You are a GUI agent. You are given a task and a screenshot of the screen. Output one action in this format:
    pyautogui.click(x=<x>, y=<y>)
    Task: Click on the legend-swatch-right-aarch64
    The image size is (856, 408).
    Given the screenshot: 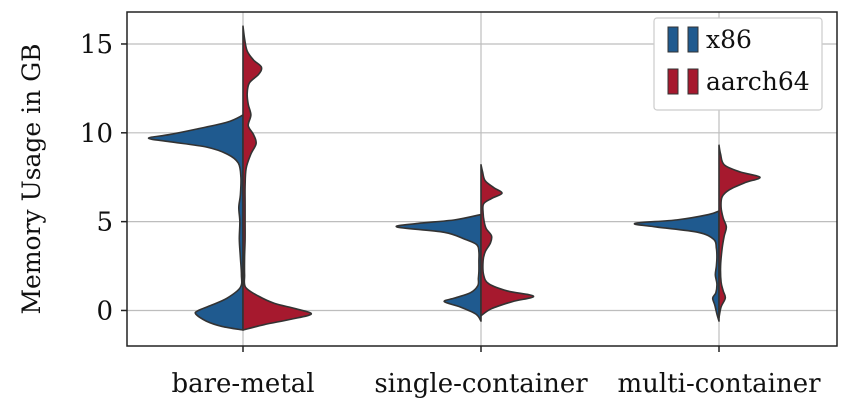 What is the action you would take?
    pyautogui.click(x=693, y=81)
    